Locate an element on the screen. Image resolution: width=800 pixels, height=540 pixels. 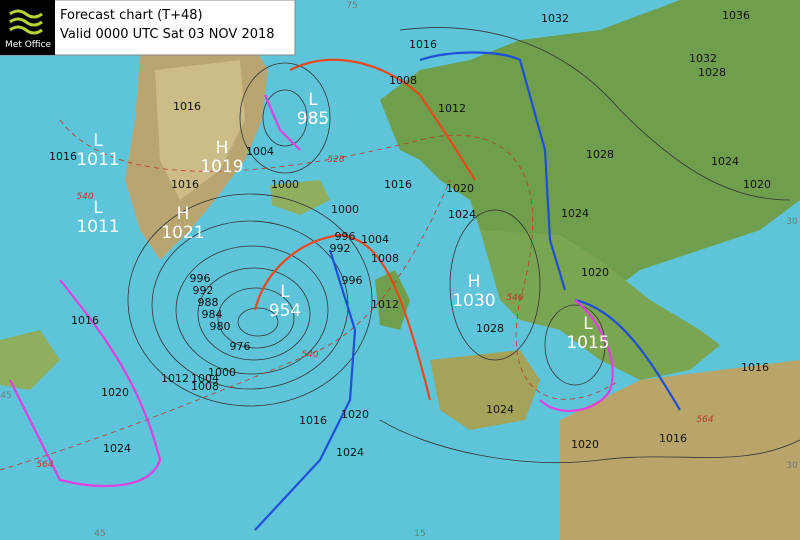
logo-text: Met Office is located at coordinates (28, 45).